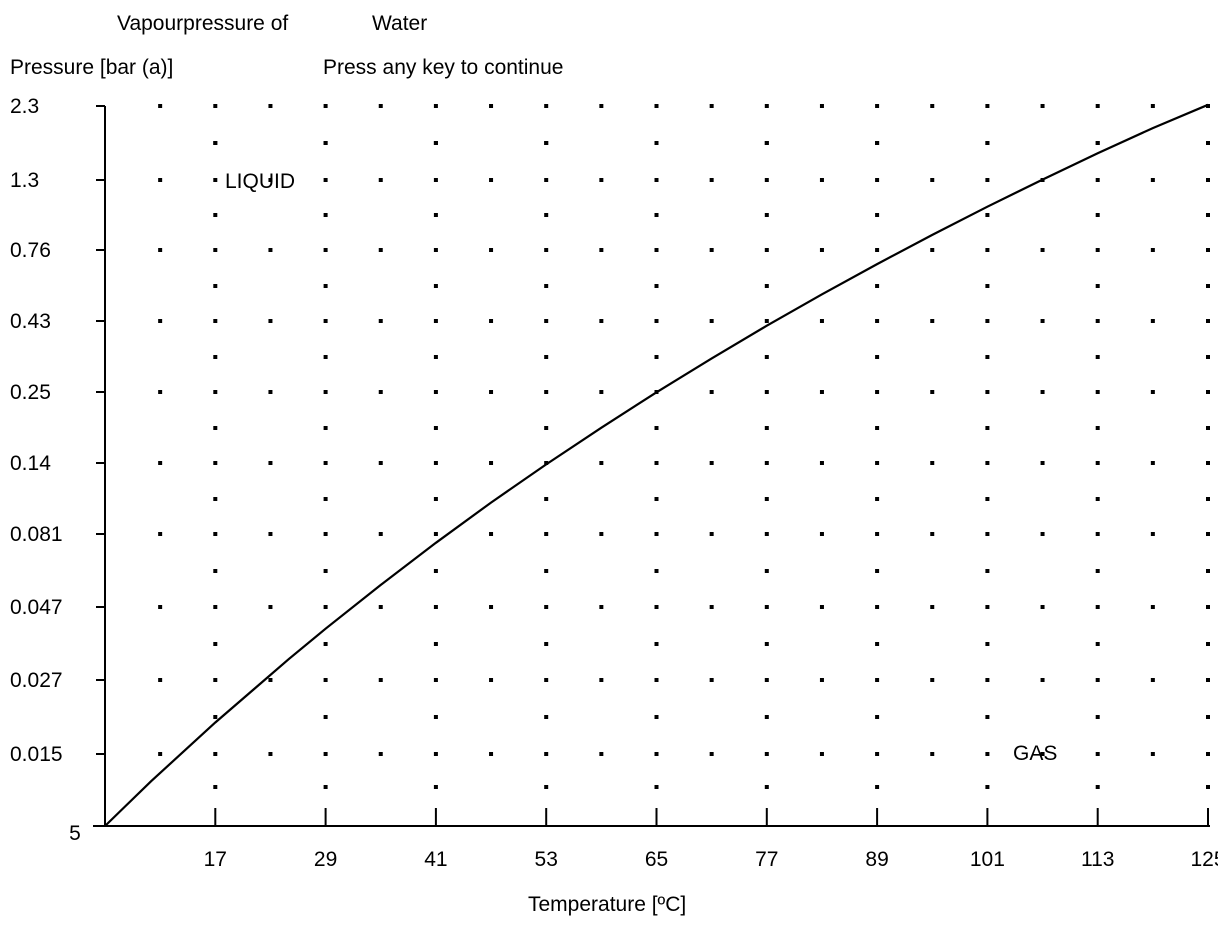 Image resolution: width=1218 pixels, height=931 pixels. Describe the element at coordinates (1204, 859) in the screenshot. I see `x-tick-label: 125` at that location.